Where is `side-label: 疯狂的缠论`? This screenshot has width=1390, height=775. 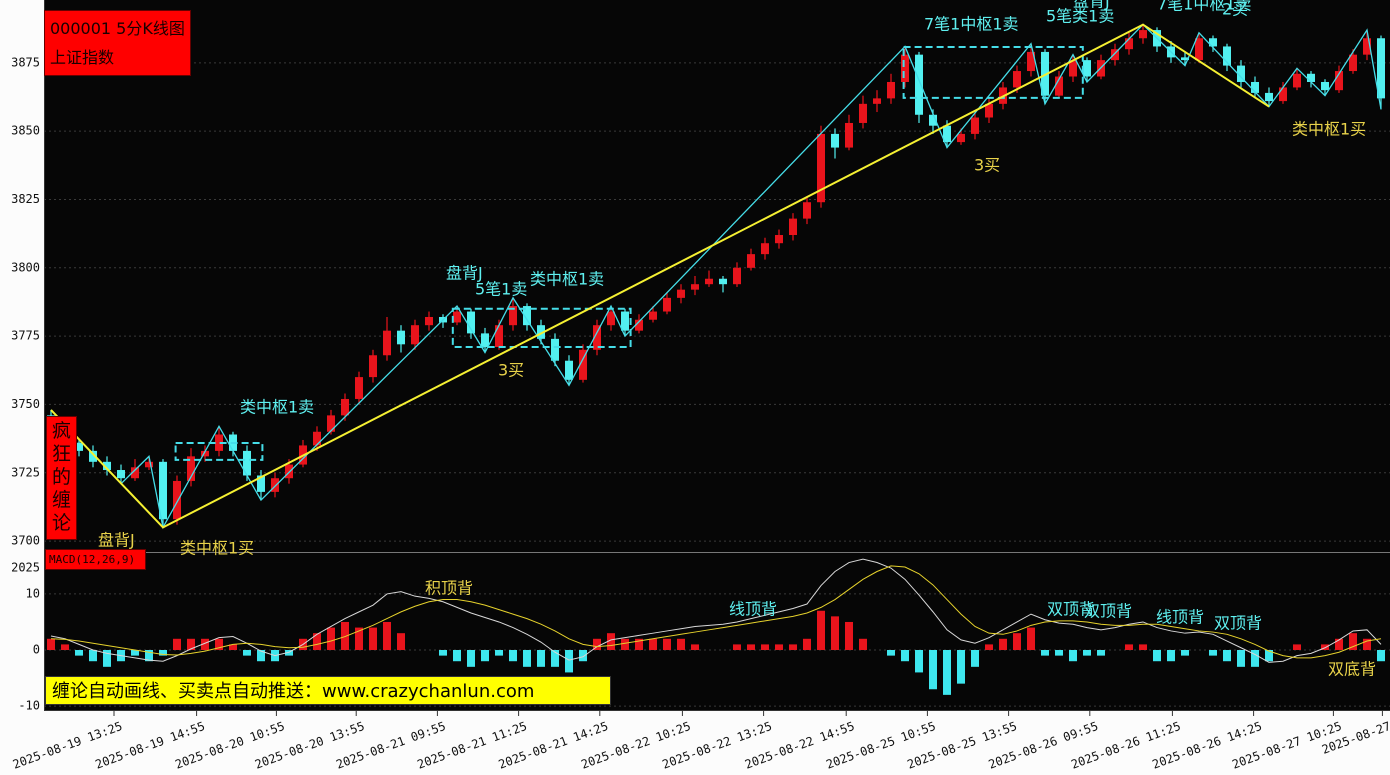 side-label: 疯狂的缠论 is located at coordinates (61, 478).